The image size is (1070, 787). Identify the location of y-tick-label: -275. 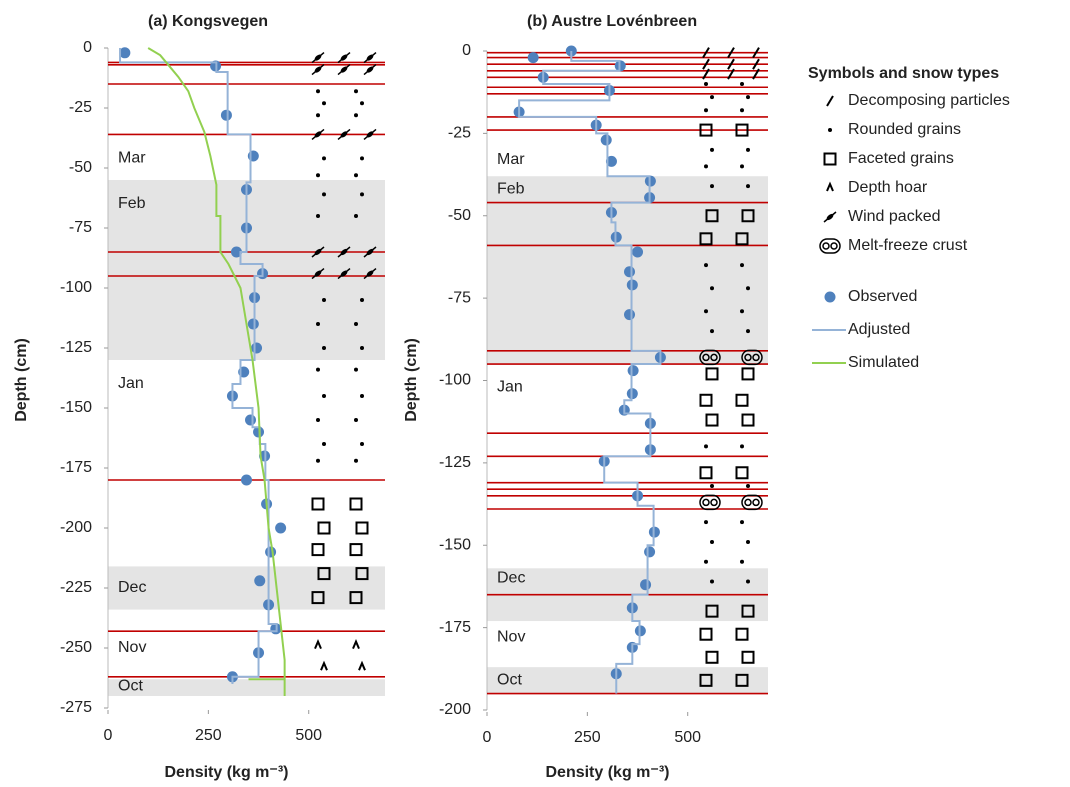
(76, 707).